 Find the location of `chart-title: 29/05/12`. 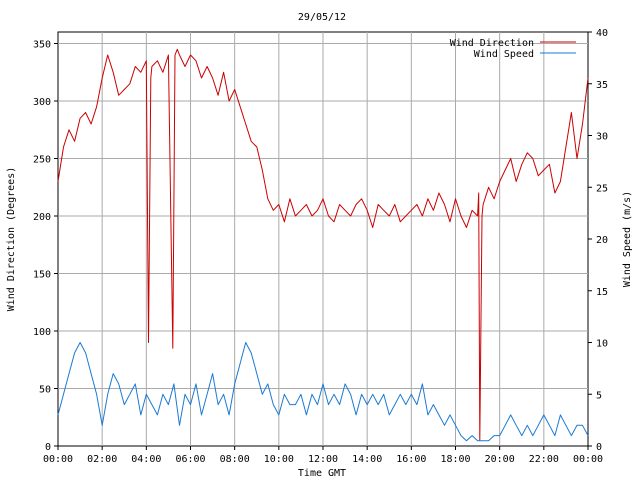

chart-title: 29/05/12 is located at coordinates (322, 17).